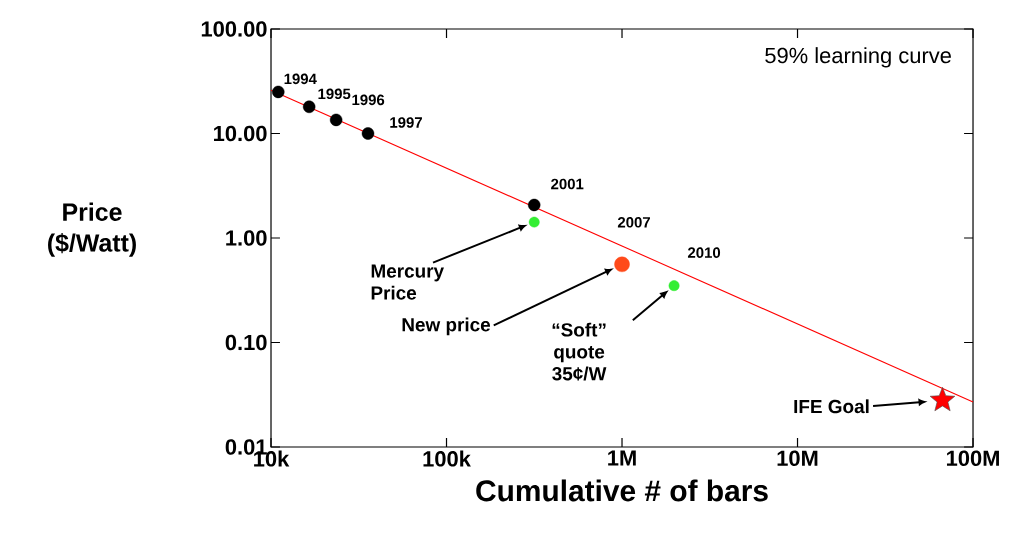 This screenshot has height=549, width=1029. Describe the element at coordinates (704, 252) in the screenshot. I see `annotation: 2010` at that location.